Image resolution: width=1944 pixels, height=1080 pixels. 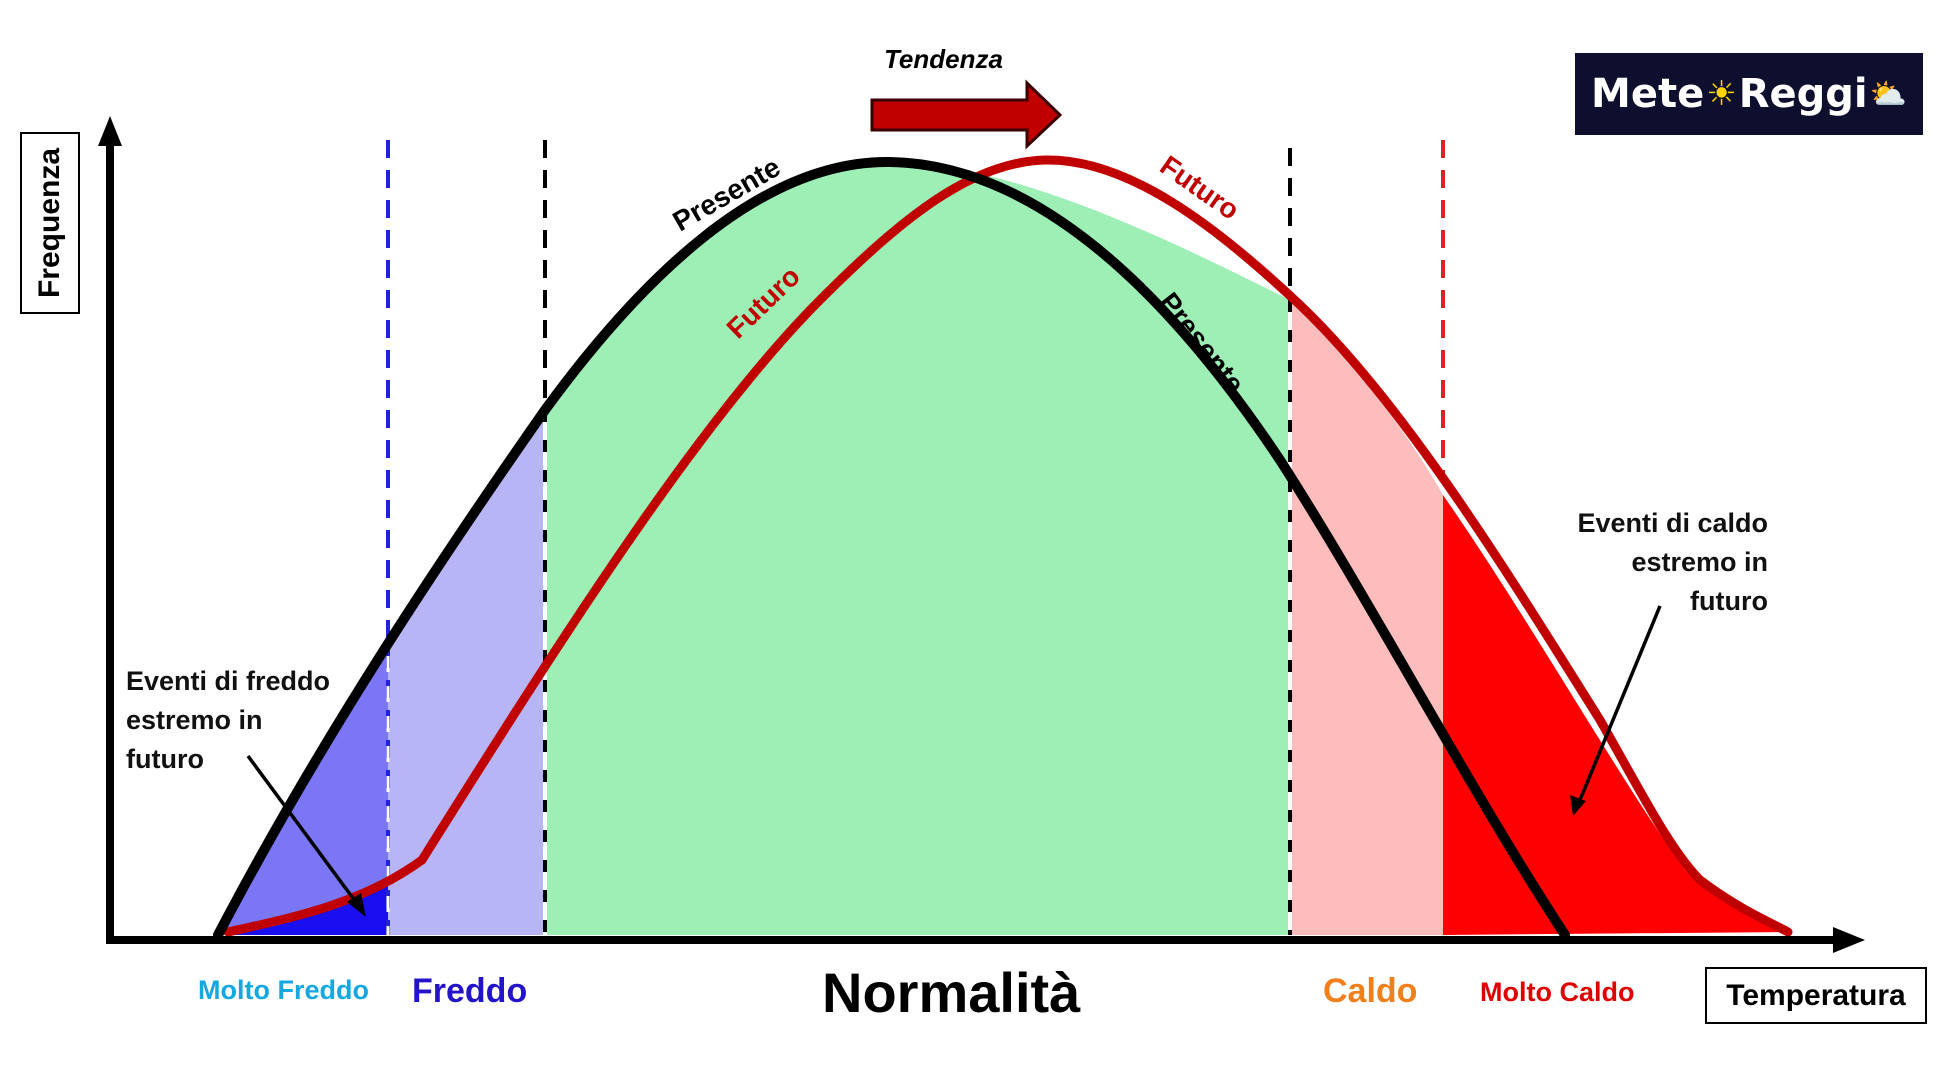 What do you see at coordinates (1849, 940) in the screenshot?
I see `x-axis-arrowhead` at bounding box center [1849, 940].